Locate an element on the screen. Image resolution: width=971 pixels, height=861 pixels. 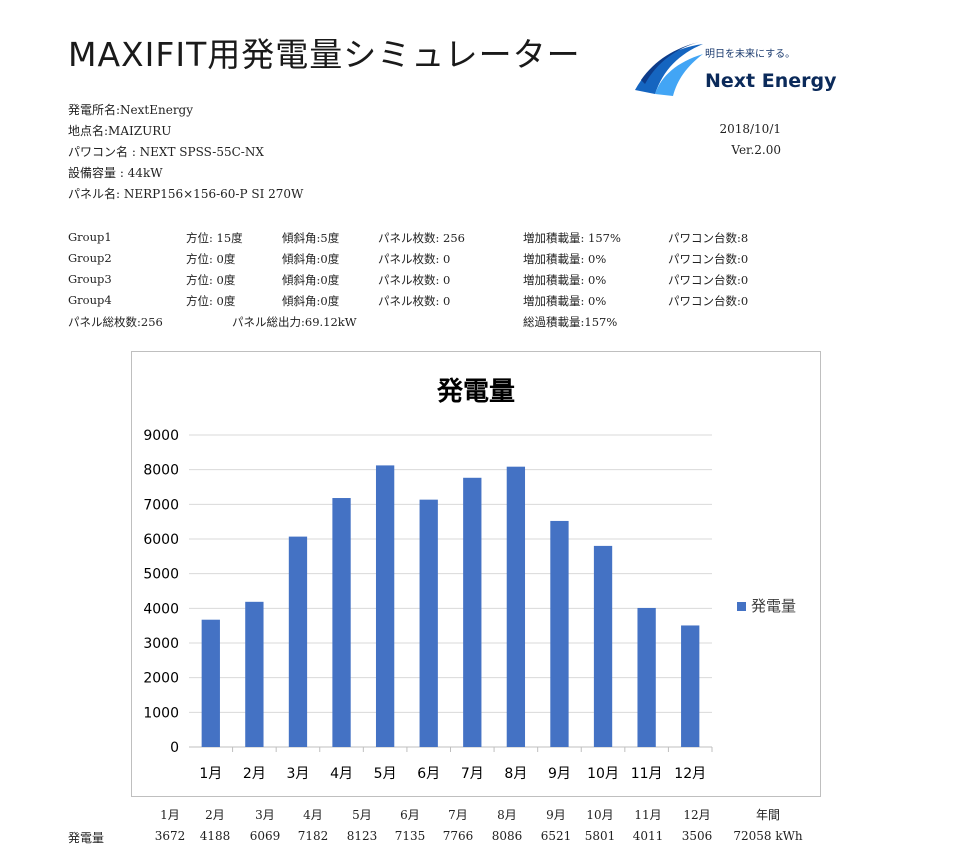
y-tick-label: 8000 is located at coordinates (161, 471).